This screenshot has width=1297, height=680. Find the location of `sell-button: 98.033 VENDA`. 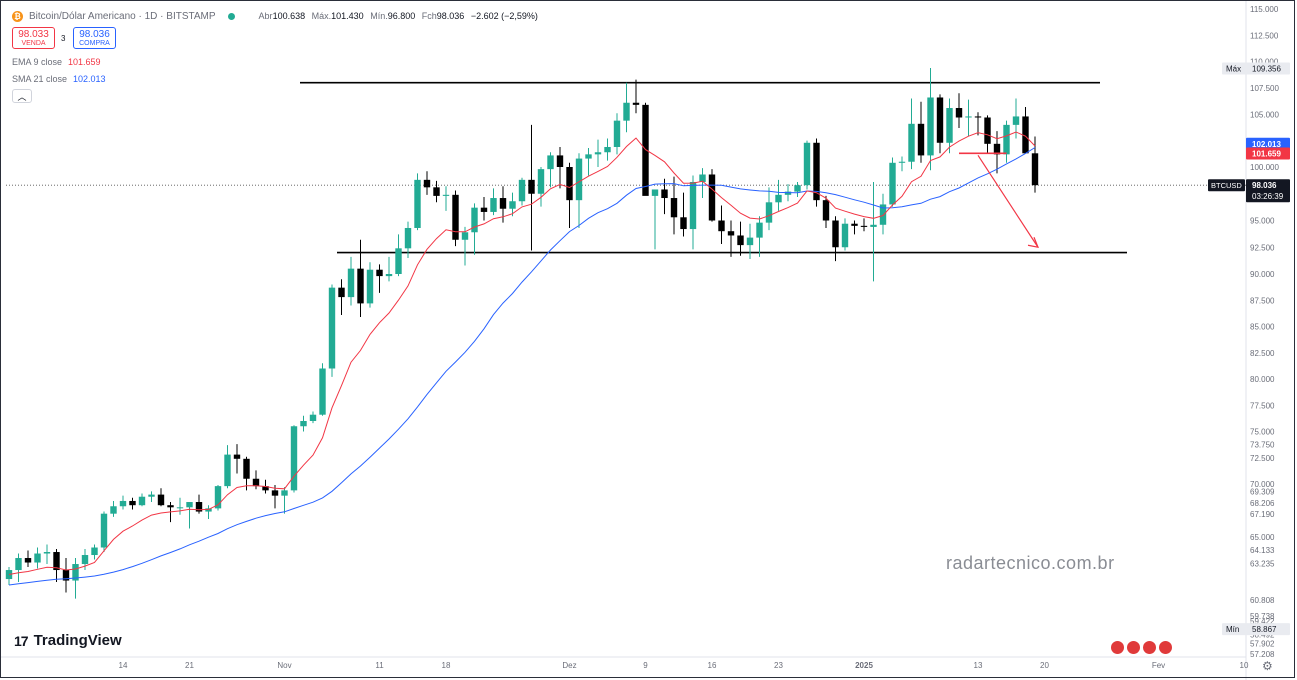

sell-button: 98.033 VENDA is located at coordinates (33, 38).